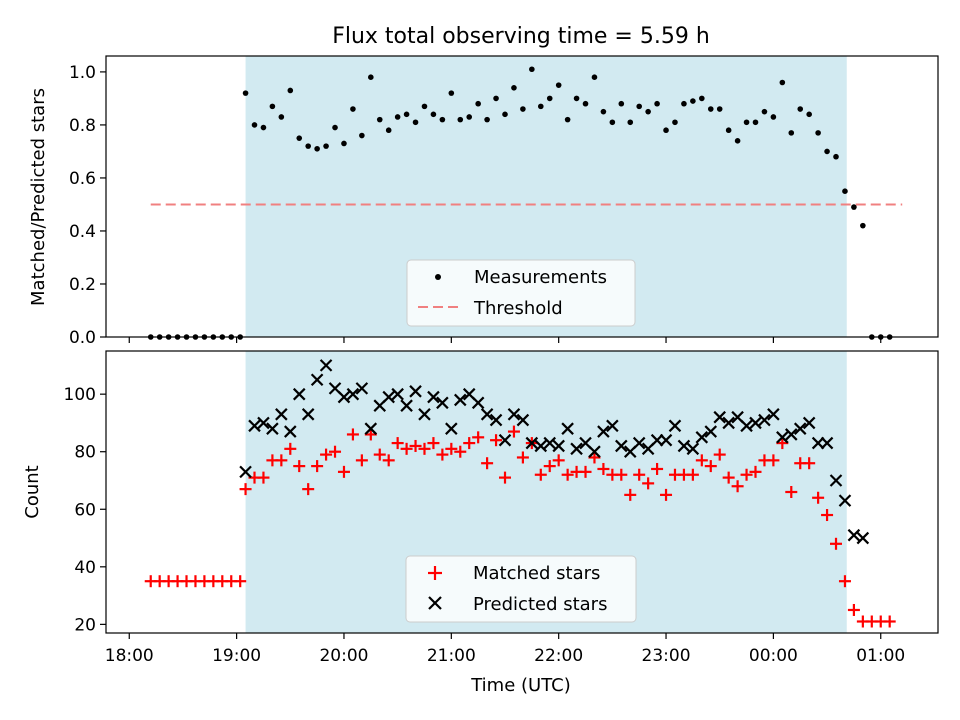 The image size is (960, 720). I want to click on x-tick-label: 18:00, so click(129, 656).